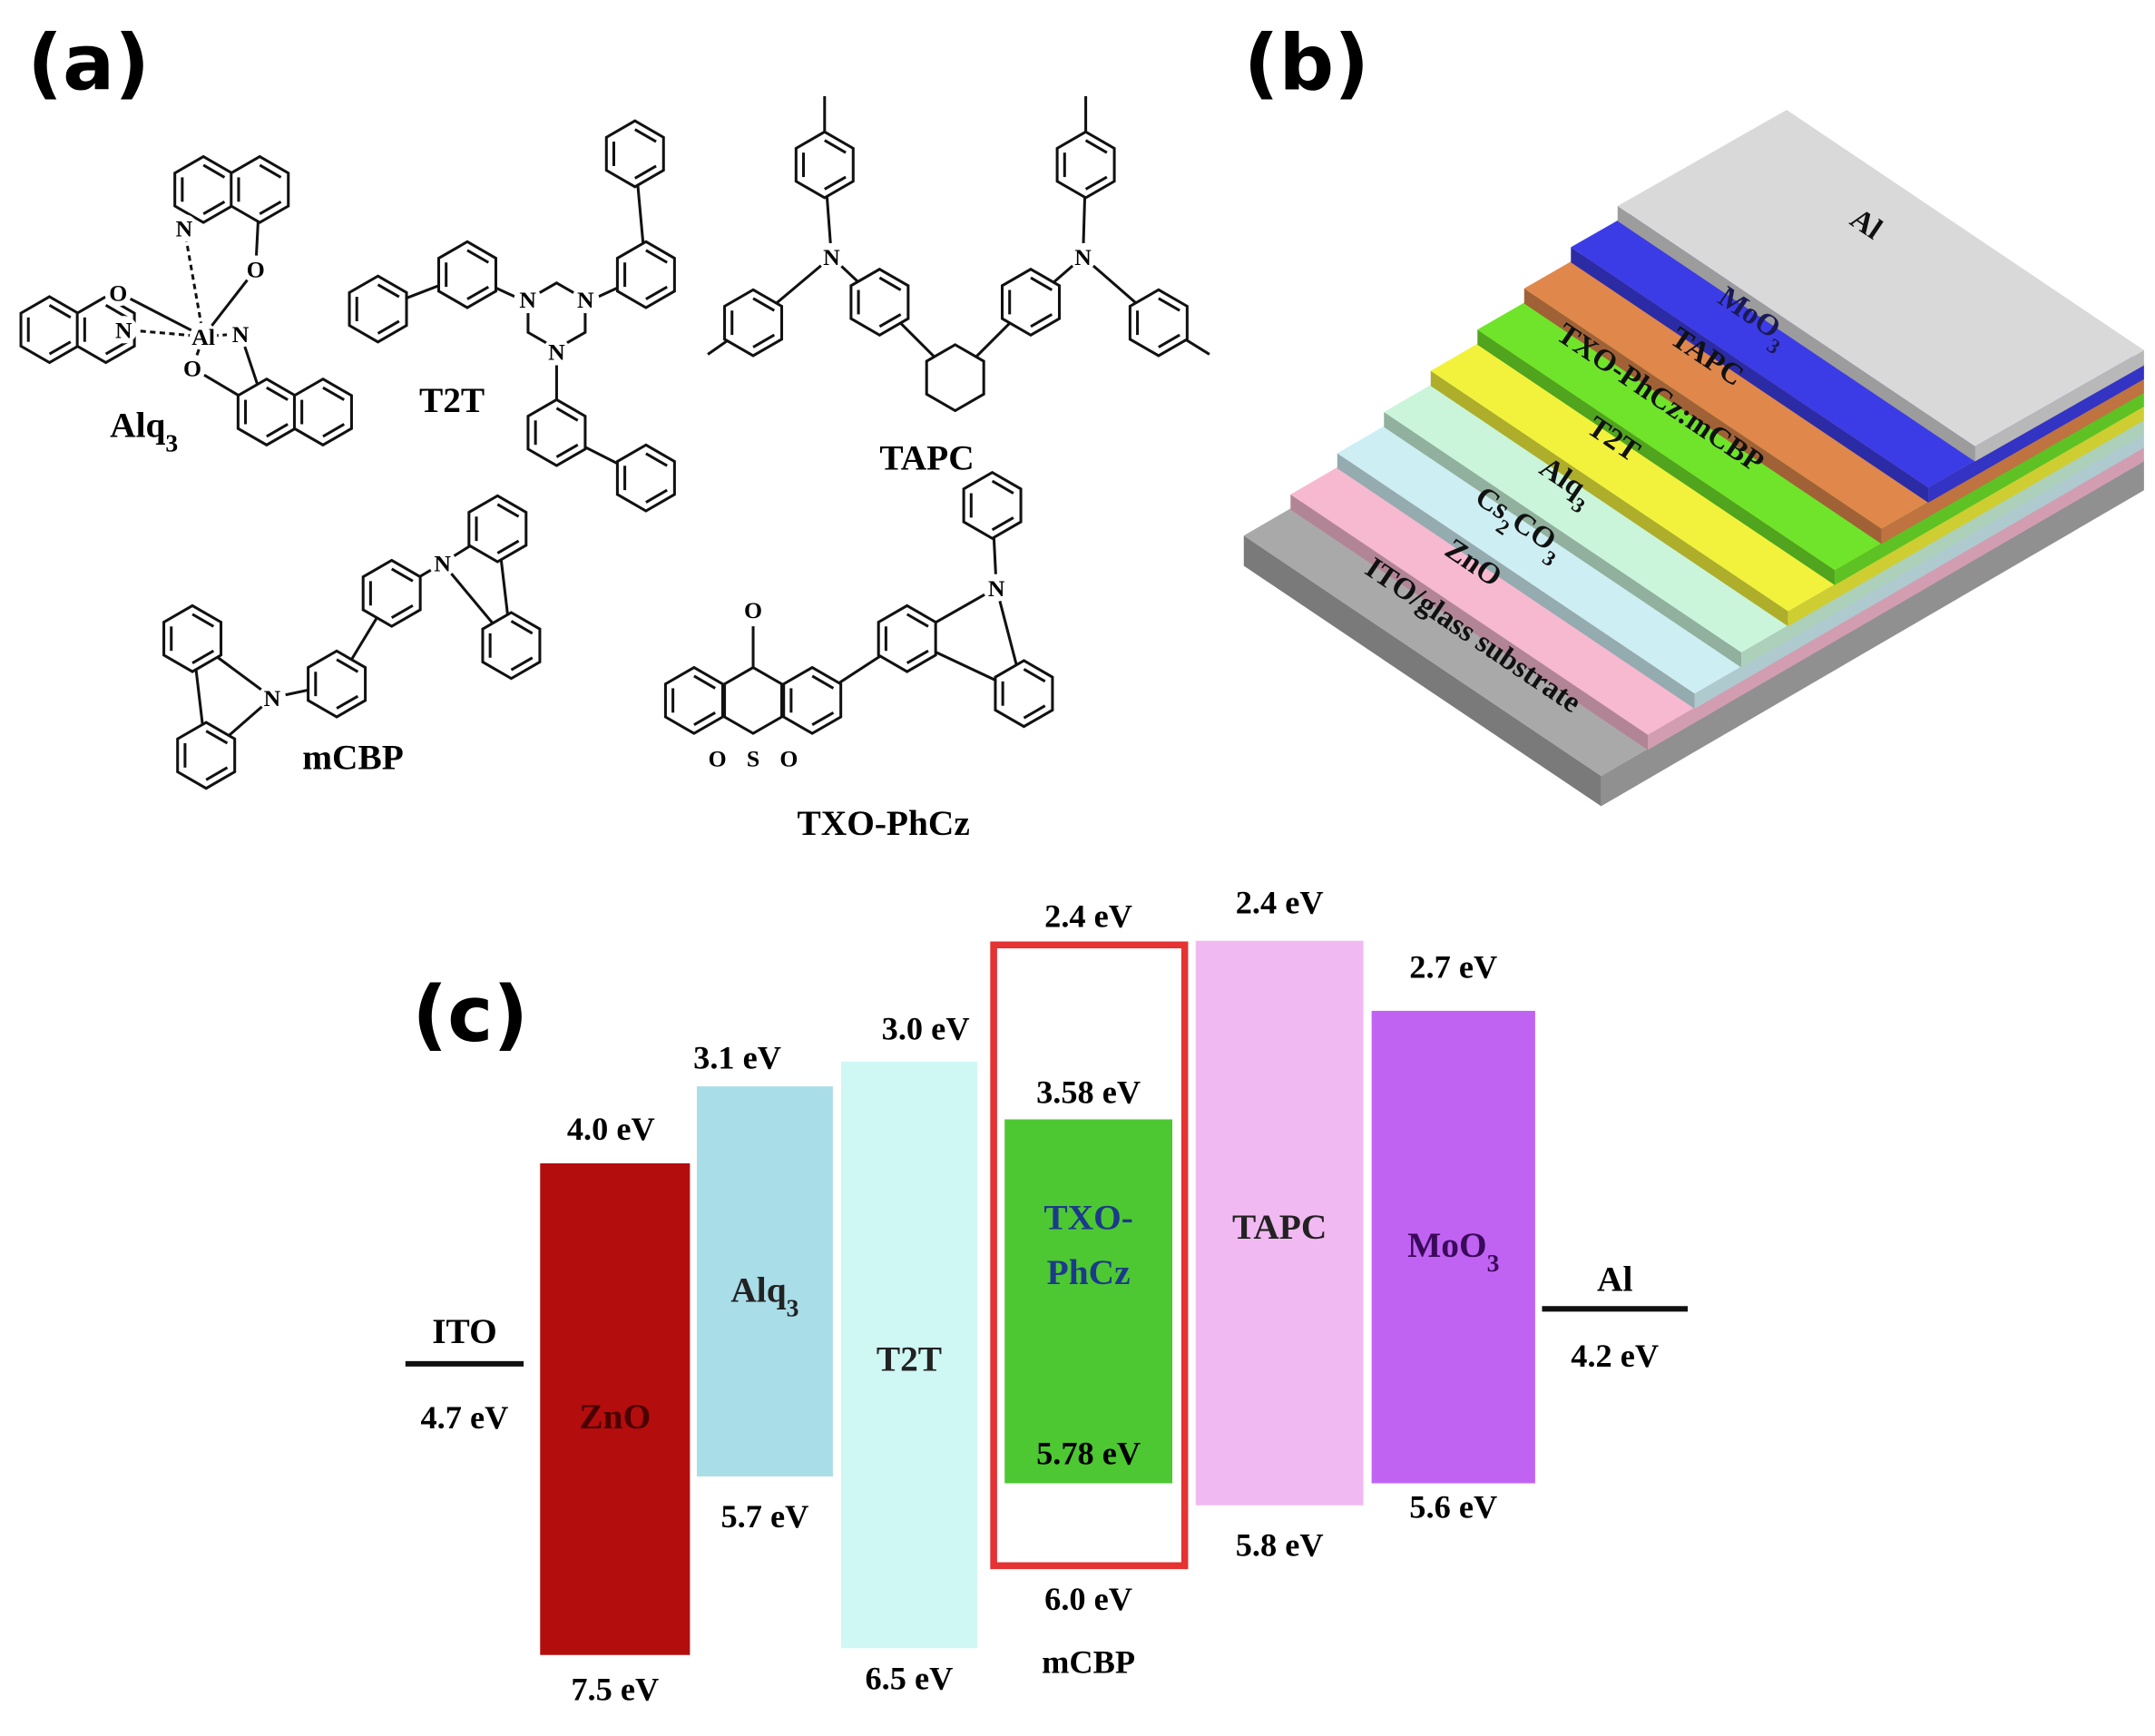 The width and height of the screenshot is (2155, 1736). Describe the element at coordinates (88, 62) in the screenshot. I see `panel-label: (a)` at that location.